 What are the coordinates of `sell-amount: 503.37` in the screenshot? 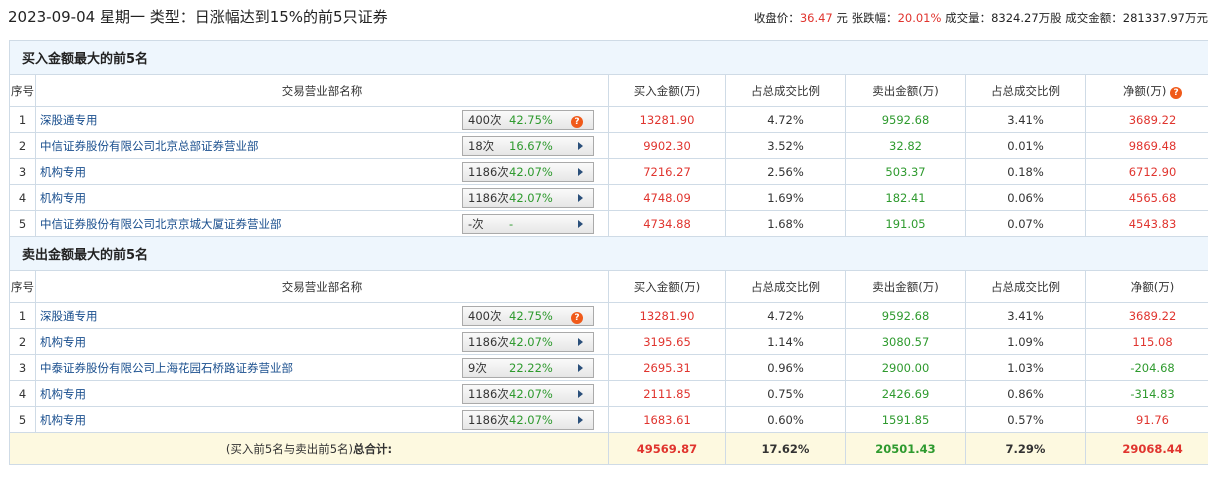 It's located at (905, 171).